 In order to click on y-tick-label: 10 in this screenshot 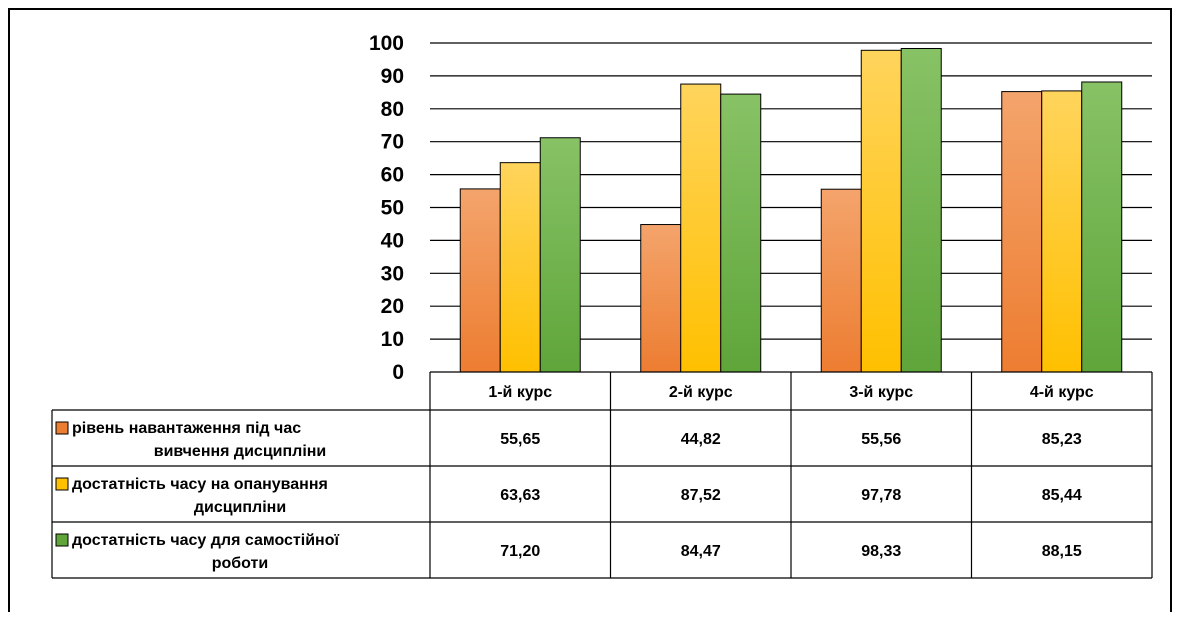, I will do `click(392, 339)`.